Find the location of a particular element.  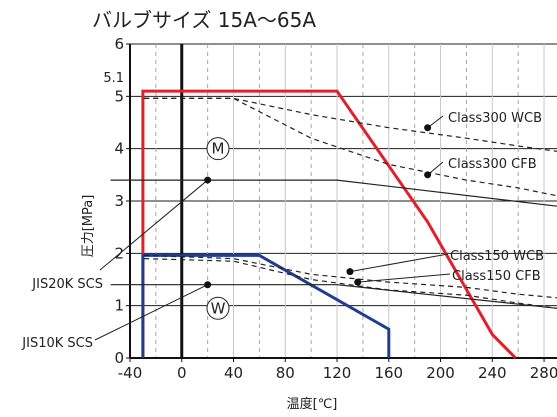

series-line-w is located at coordinates (266, 305).